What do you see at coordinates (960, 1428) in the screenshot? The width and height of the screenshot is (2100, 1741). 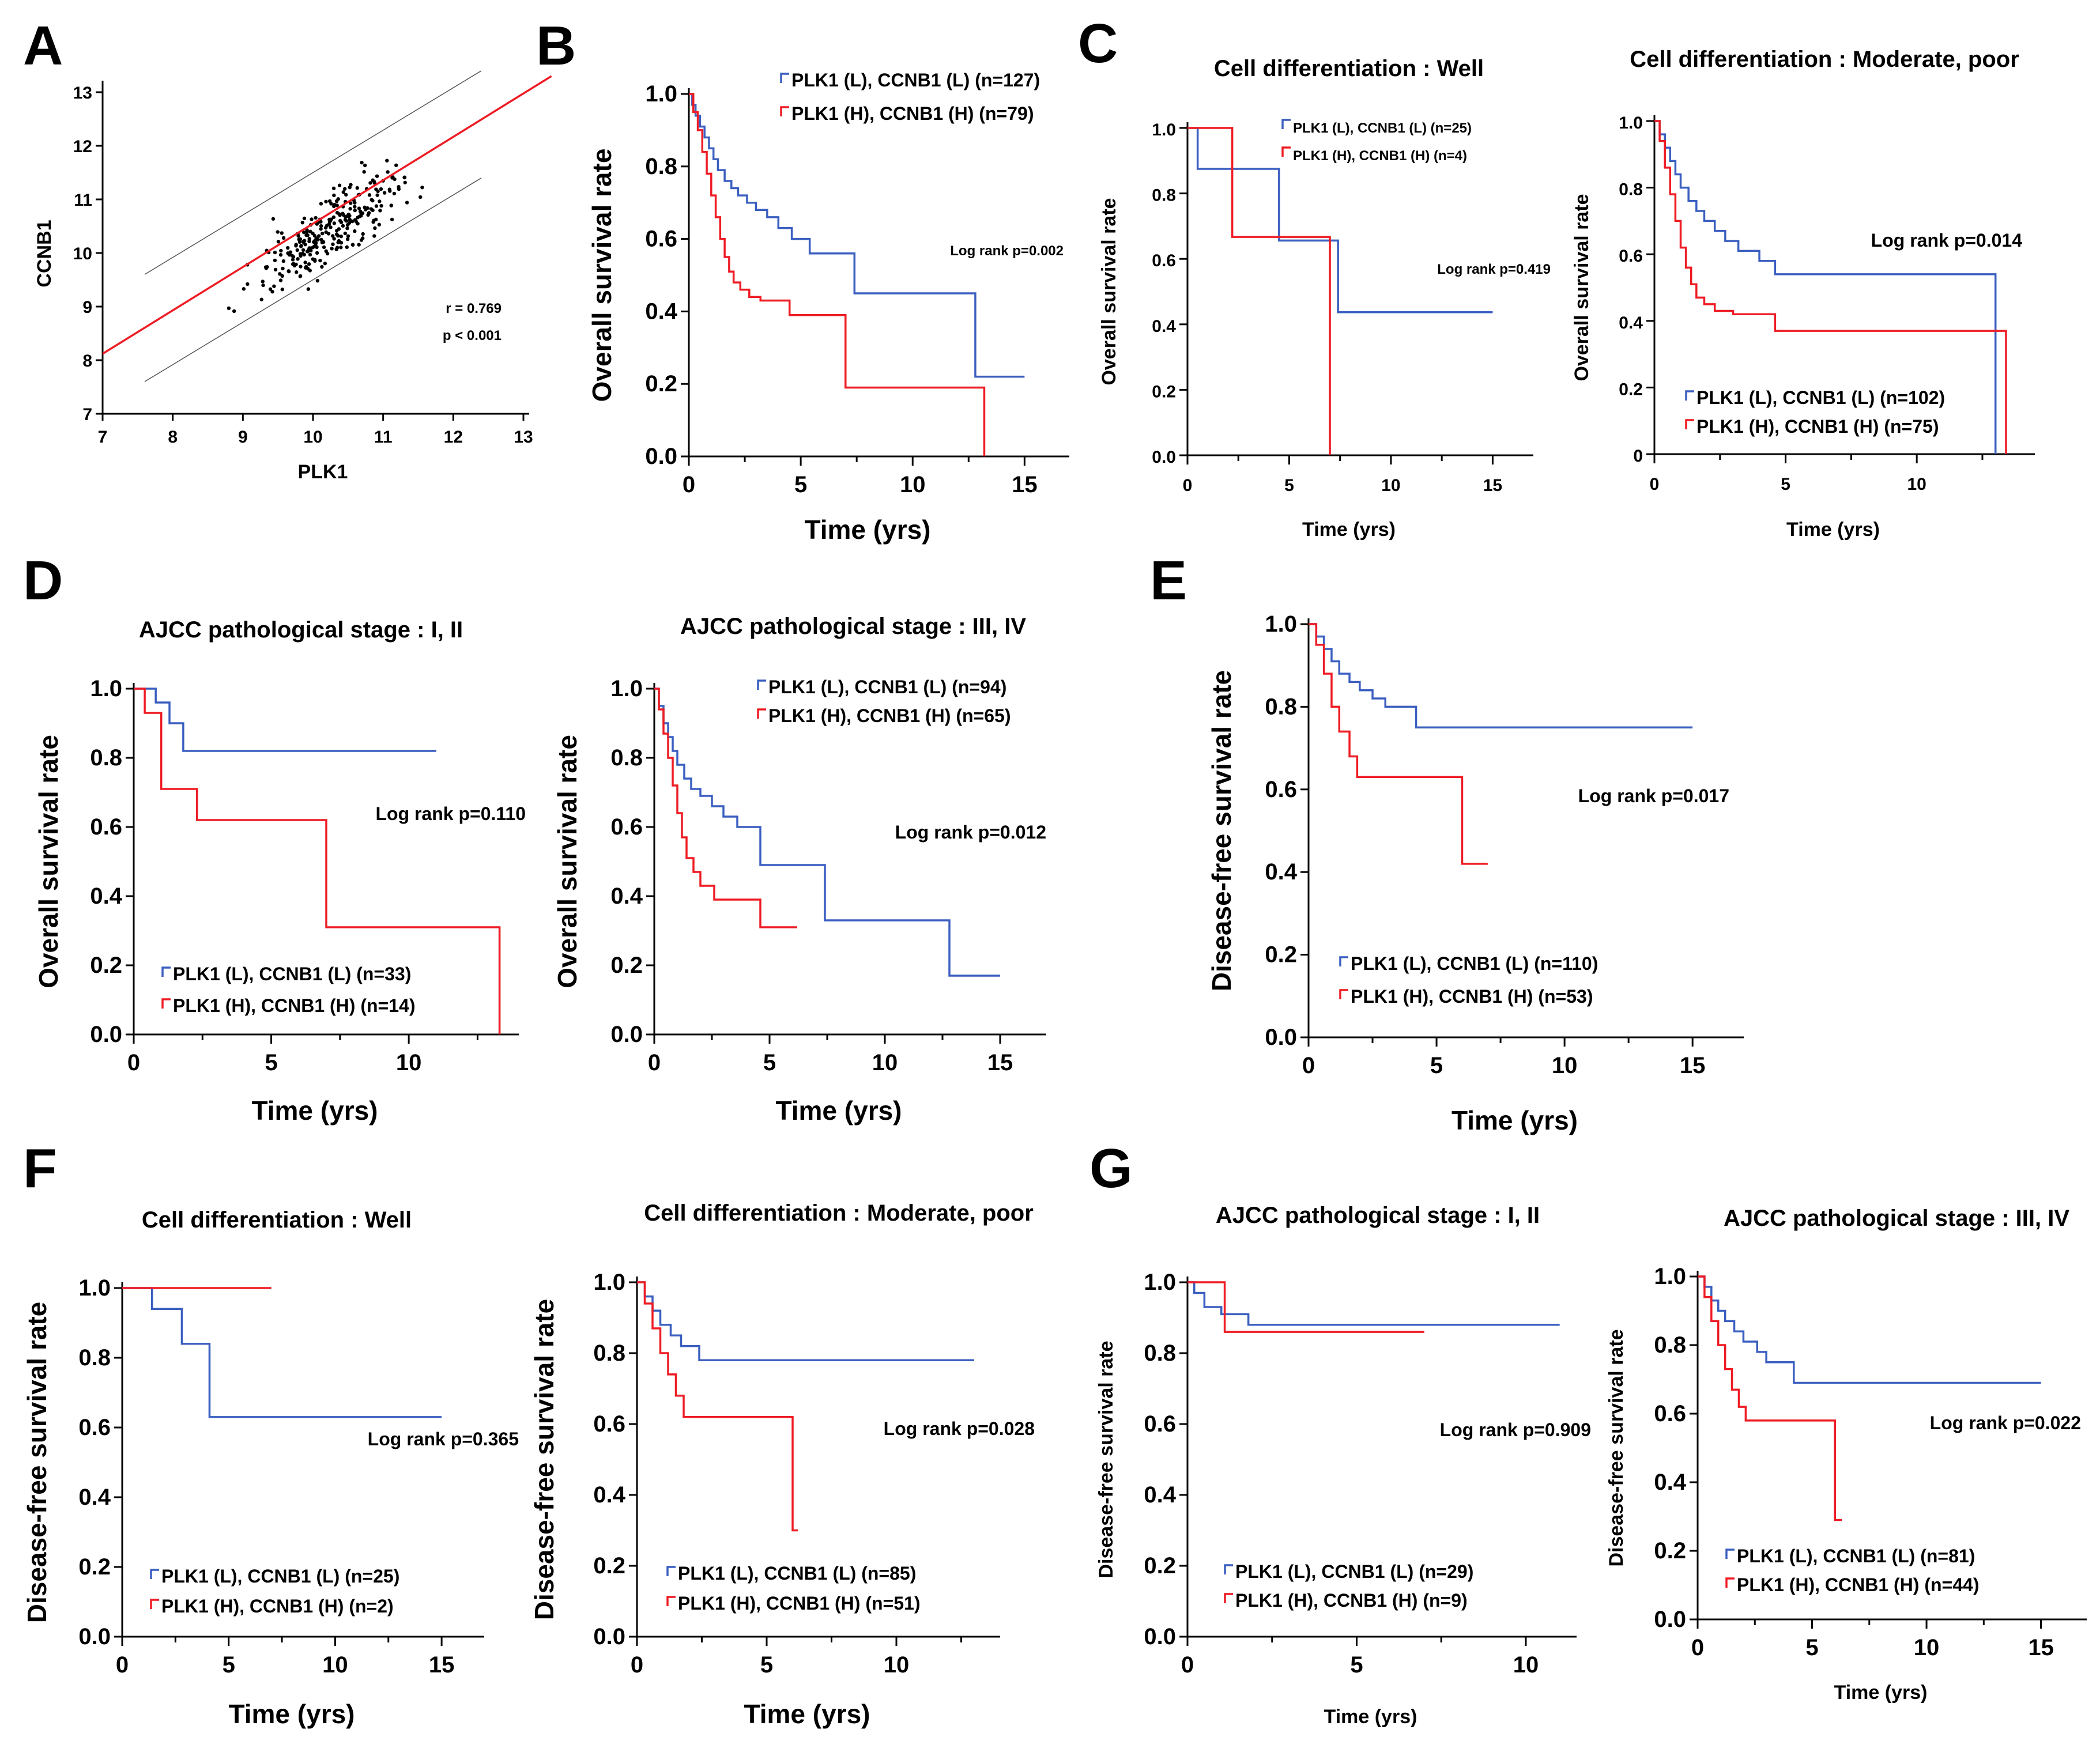 I see `pvalue-annotation: Log rank p=0.028` at bounding box center [960, 1428].